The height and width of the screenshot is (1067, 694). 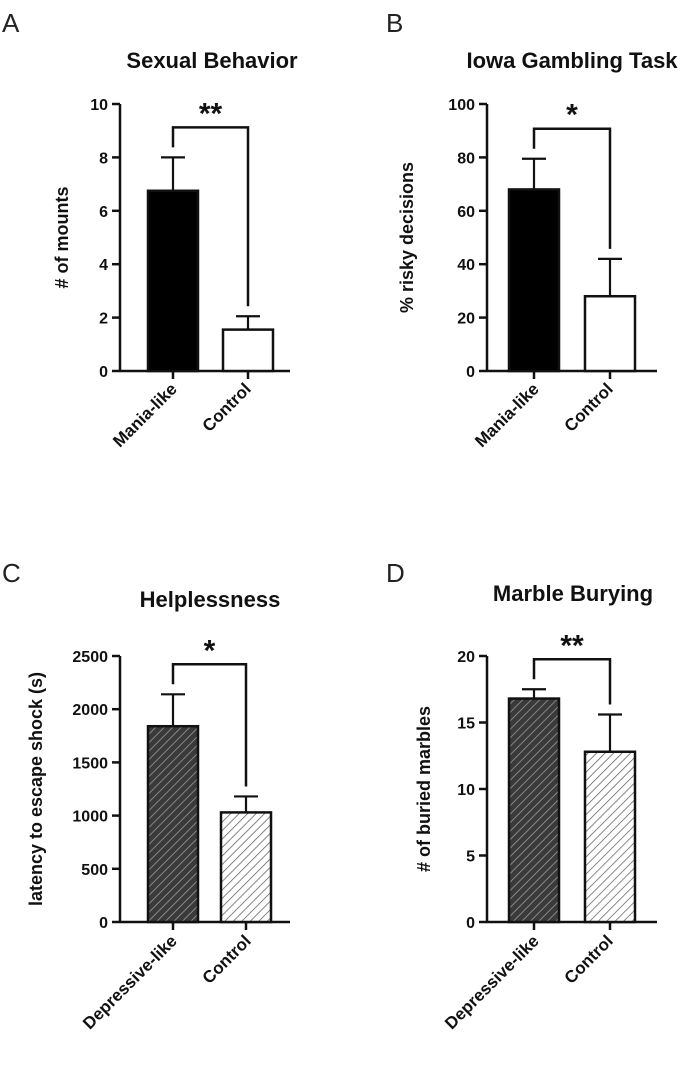 What do you see at coordinates (210, 599) in the screenshot?
I see `chart-title: Helplessness` at bounding box center [210, 599].